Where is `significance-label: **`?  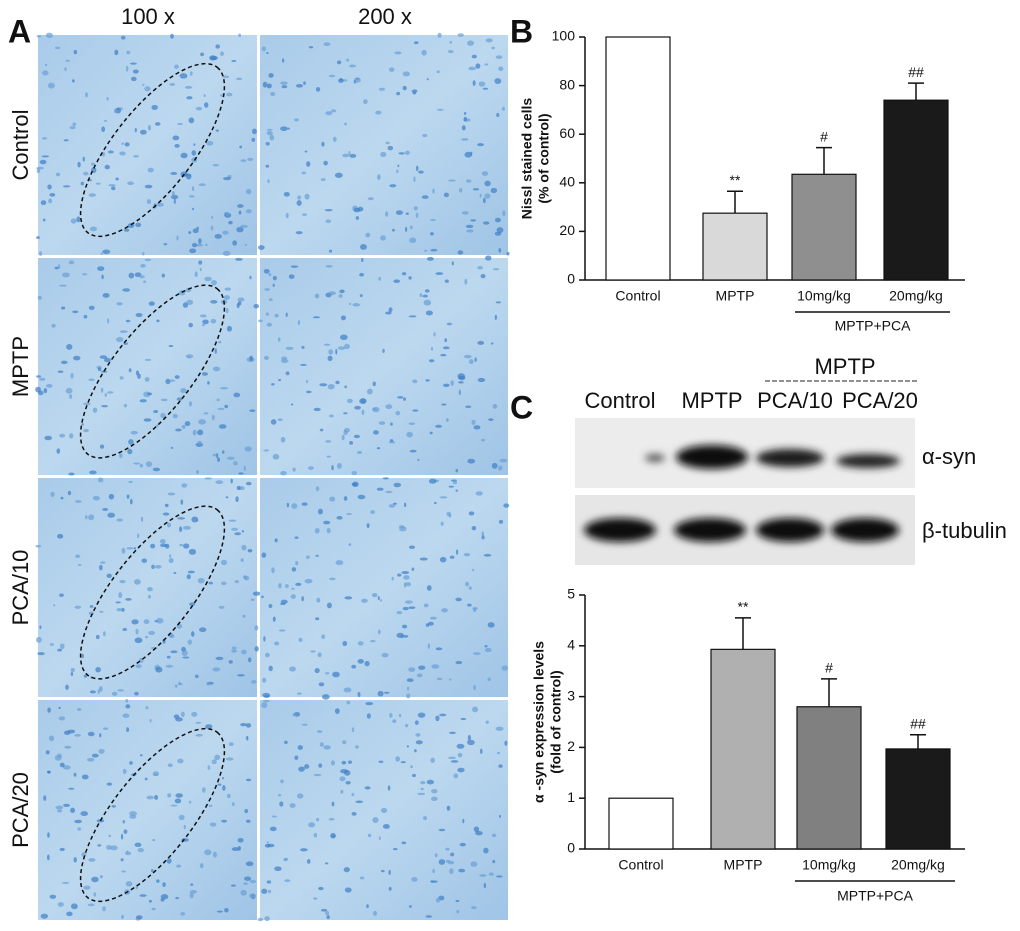 significance-label: ** is located at coordinates (735, 180).